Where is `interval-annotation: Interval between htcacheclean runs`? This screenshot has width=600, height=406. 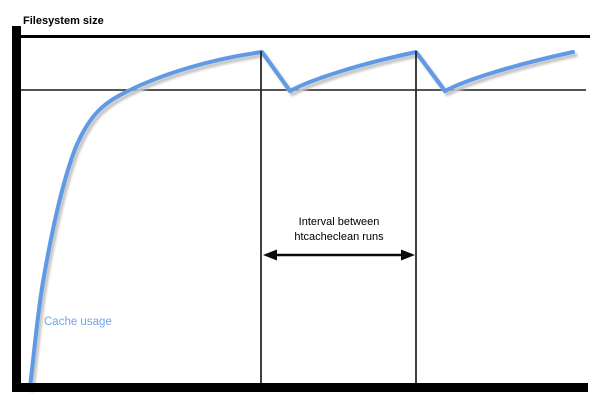
interval-annotation: Interval between htcacheclean runs is located at coordinates (339, 229).